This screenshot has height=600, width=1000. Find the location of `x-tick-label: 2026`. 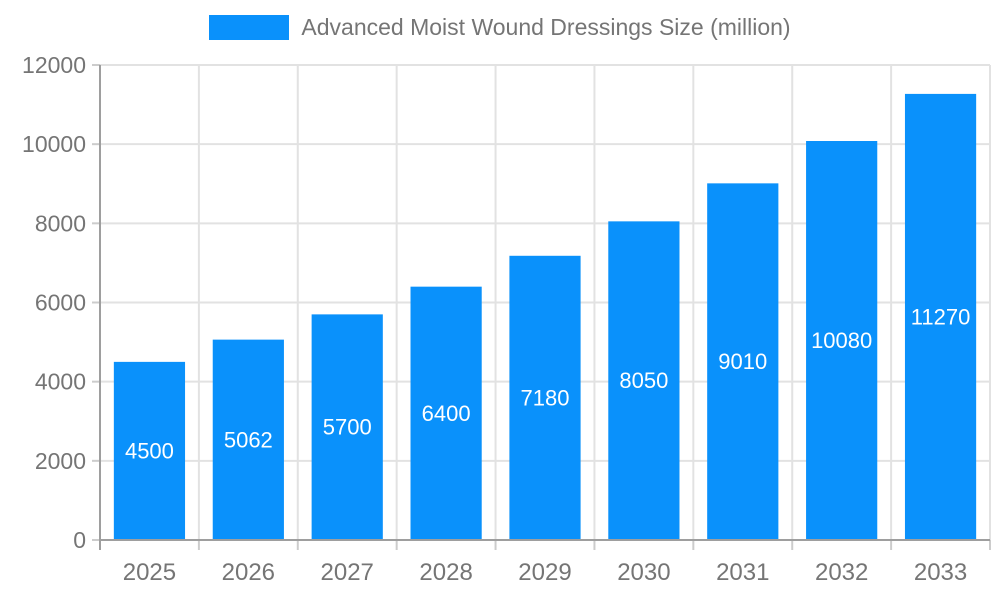

x-tick-label: 2026 is located at coordinates (248, 572).